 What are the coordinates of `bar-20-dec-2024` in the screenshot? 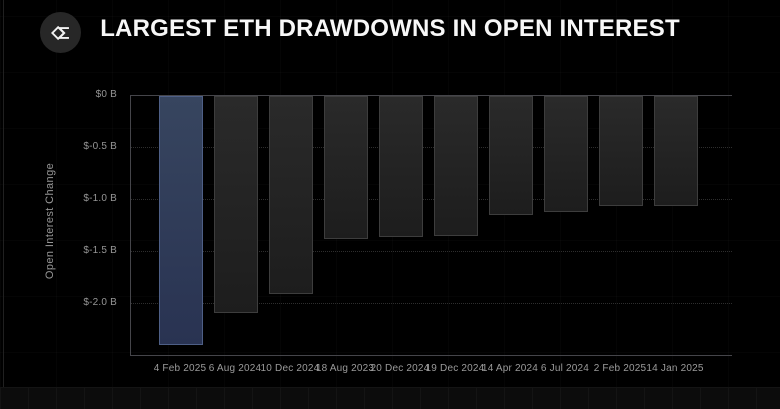 It's located at (401, 167).